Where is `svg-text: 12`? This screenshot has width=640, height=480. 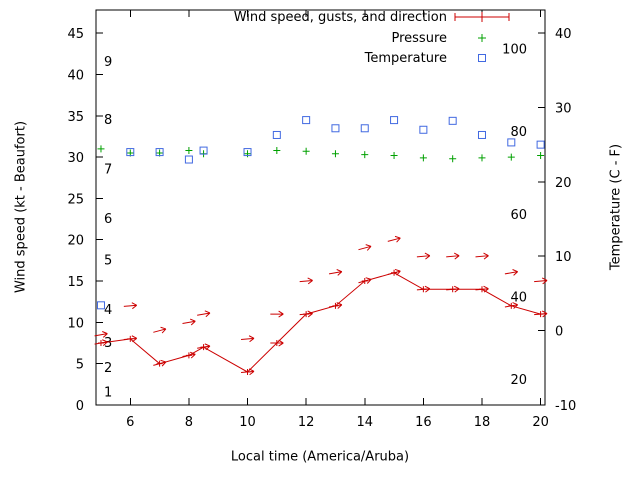 svg-text: 12 is located at coordinates (306, 422).